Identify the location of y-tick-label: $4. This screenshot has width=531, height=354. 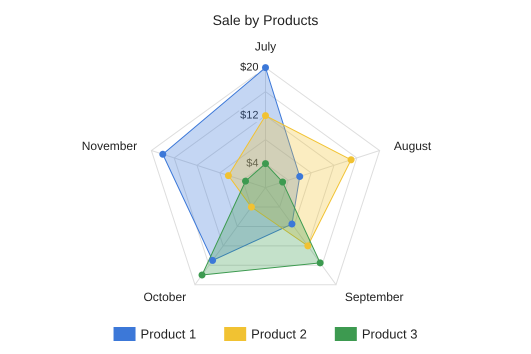
(252, 164).